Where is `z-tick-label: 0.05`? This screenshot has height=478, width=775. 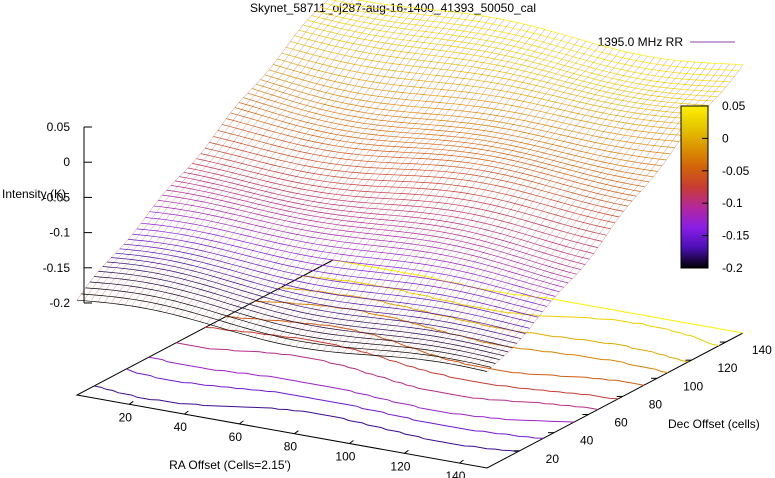
z-tick-label: 0.05 is located at coordinates (59, 127).